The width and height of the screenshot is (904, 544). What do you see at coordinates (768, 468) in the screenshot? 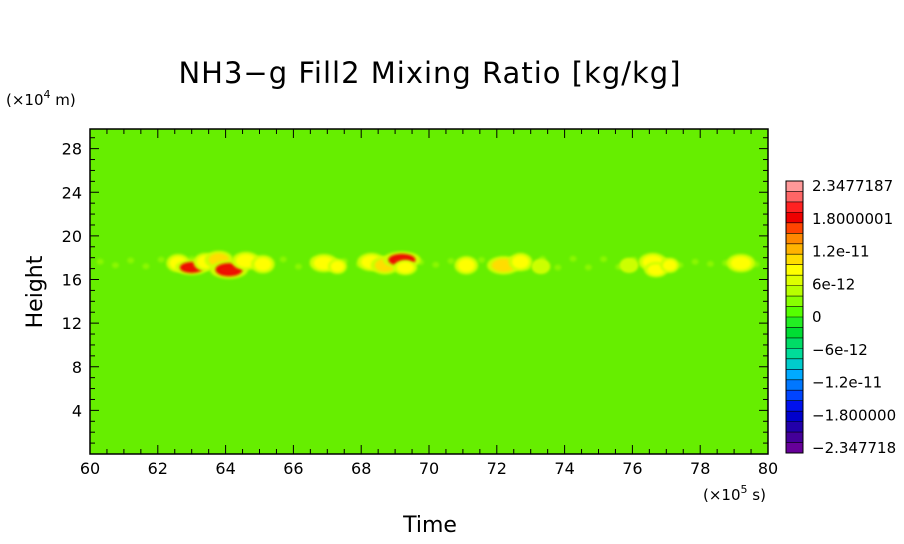
I see `x-tick-label: 80` at bounding box center [768, 468].